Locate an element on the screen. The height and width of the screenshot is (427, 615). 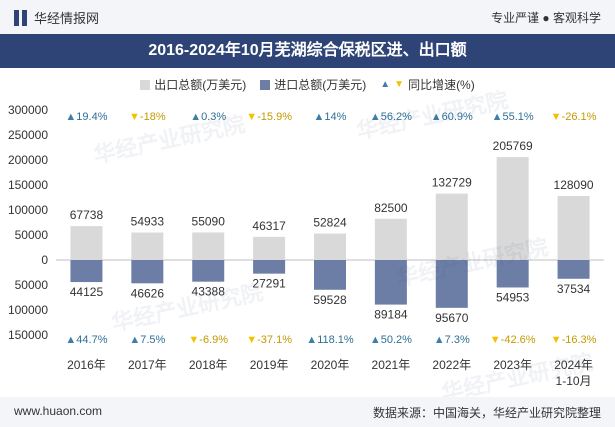
export-value-label: 52824 is located at coordinates (330, 223).